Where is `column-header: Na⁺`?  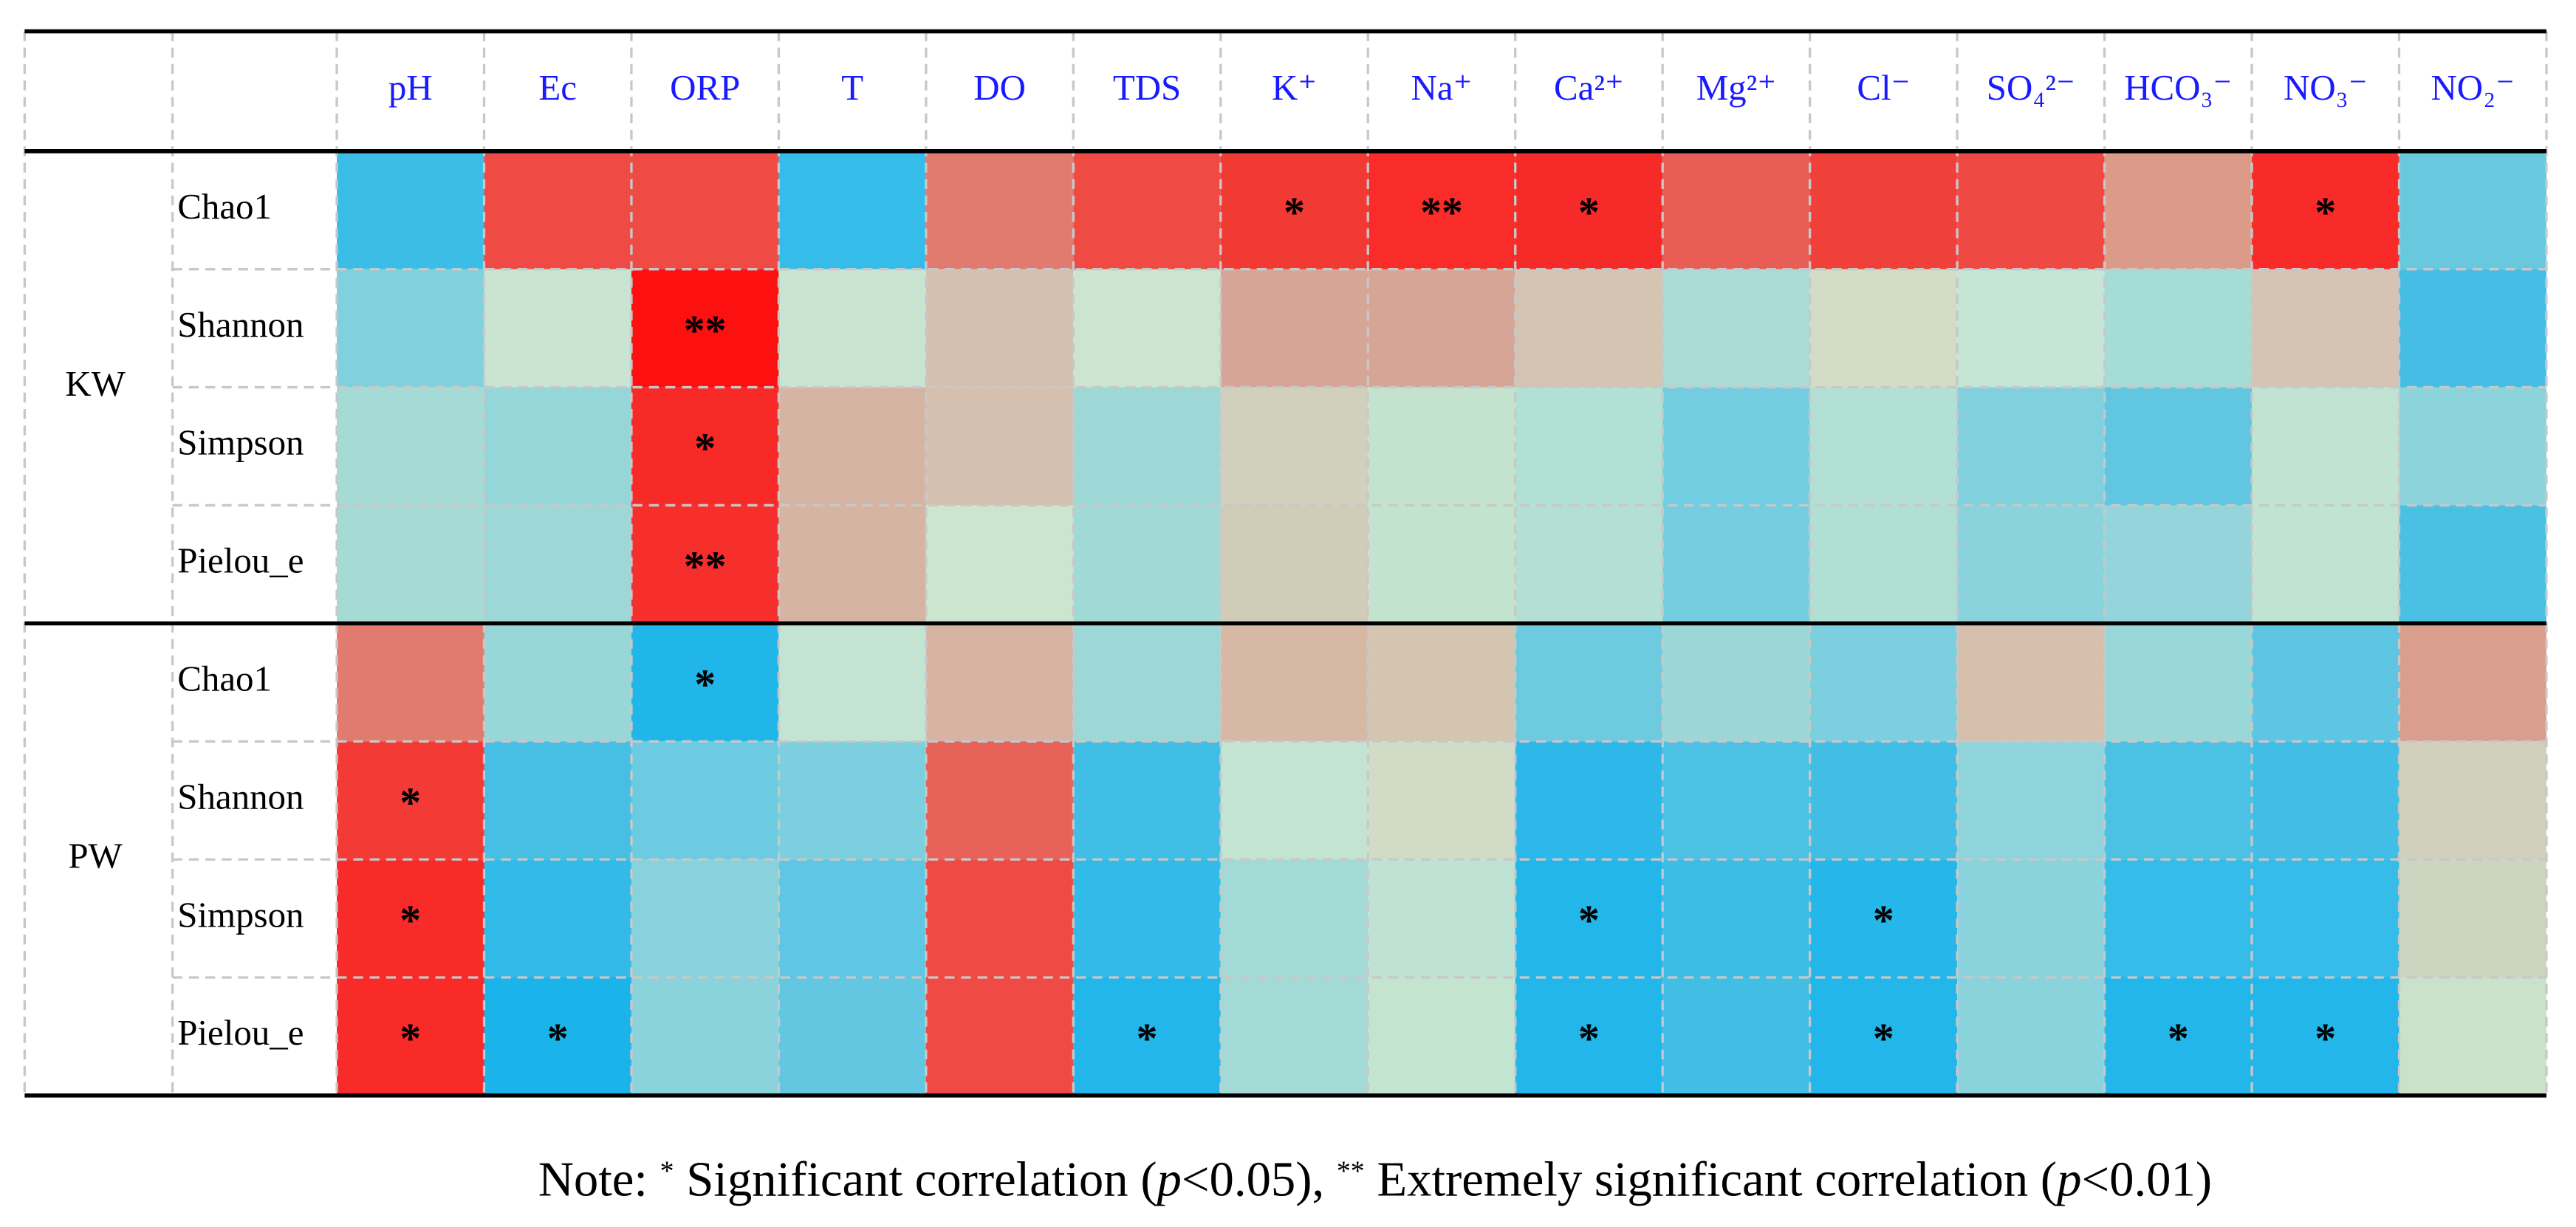
column-header: Na⁺ is located at coordinates (1442, 87).